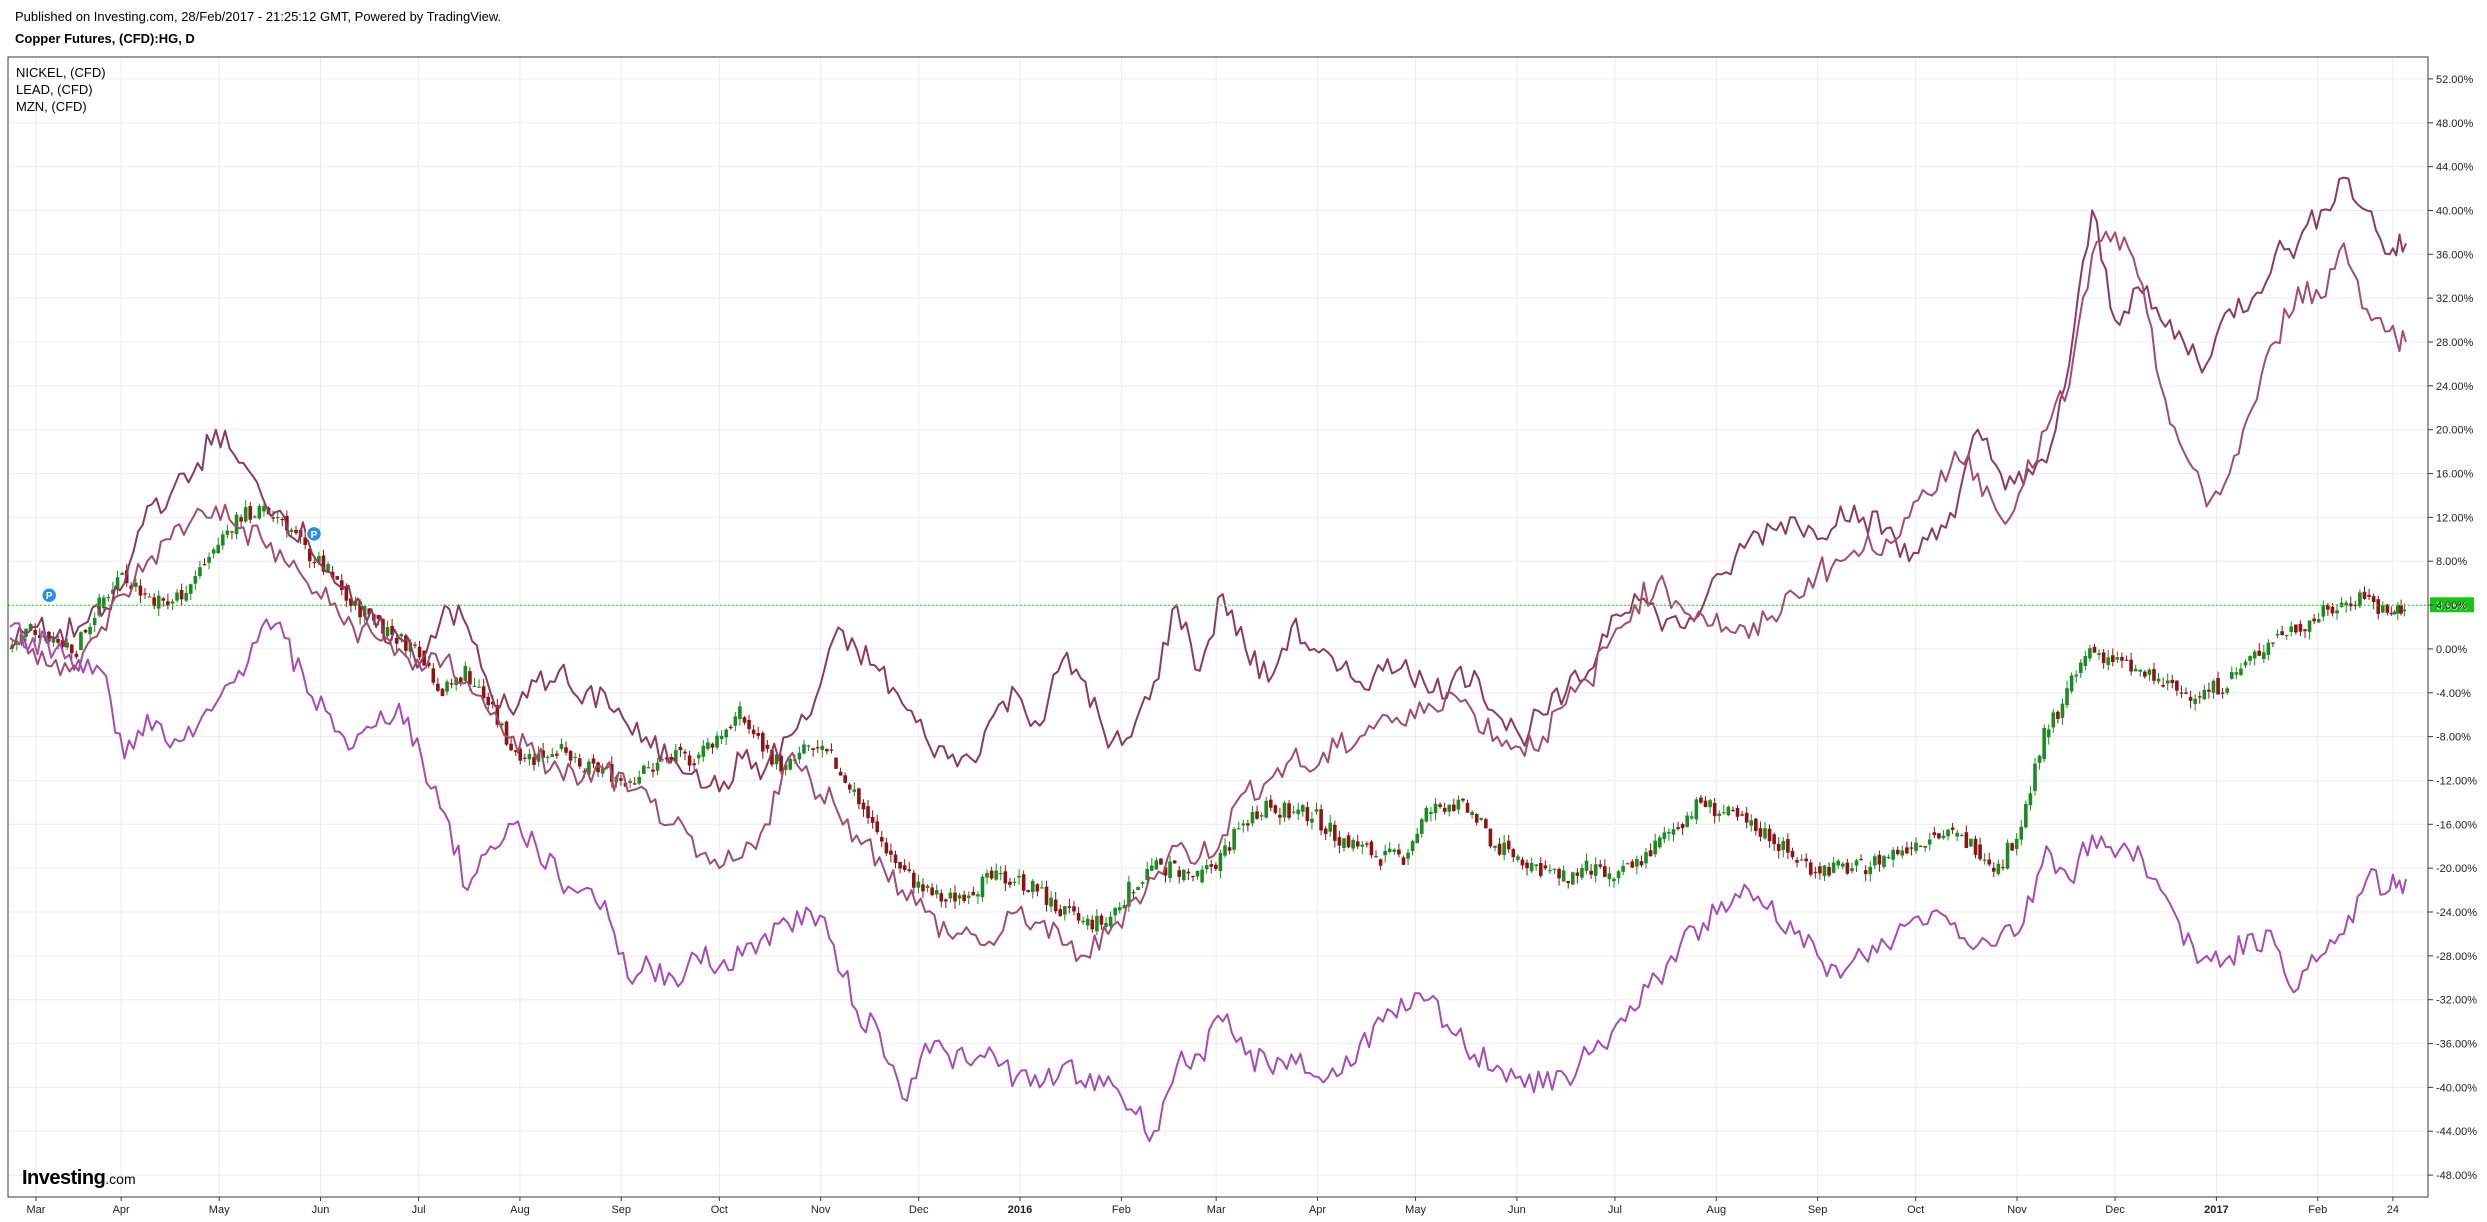 The image size is (2487, 1222). Describe the element at coordinates (2456, 957) in the screenshot. I see `y-tick-label: -28.00%` at that location.